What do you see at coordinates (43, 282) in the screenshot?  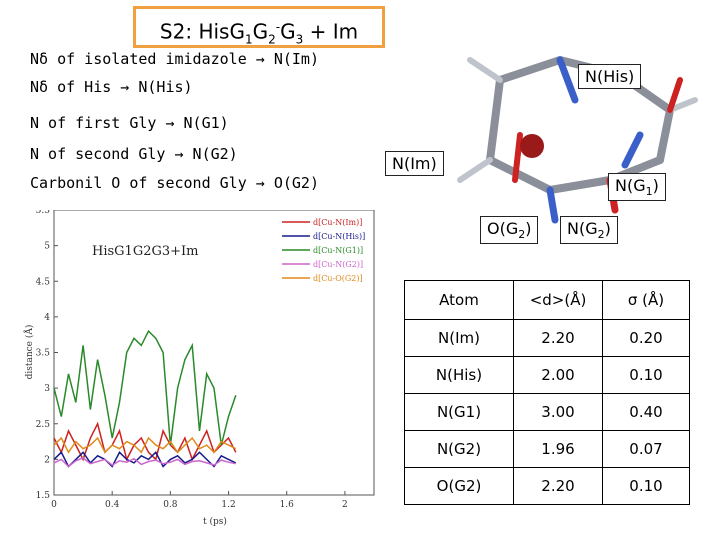 I see `y-tick-label: 4.5` at bounding box center [43, 282].